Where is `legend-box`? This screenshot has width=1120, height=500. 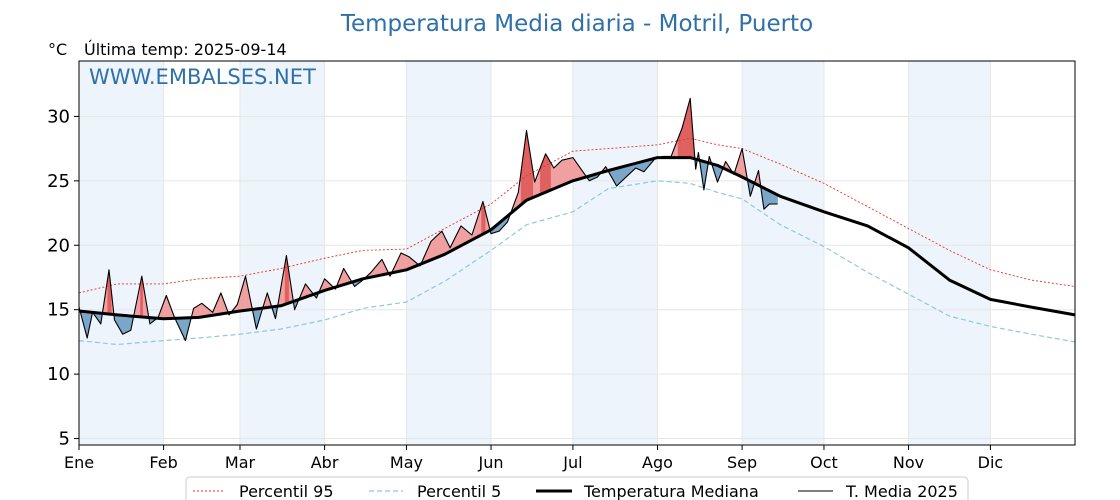
legend-box is located at coordinates (577, 488).